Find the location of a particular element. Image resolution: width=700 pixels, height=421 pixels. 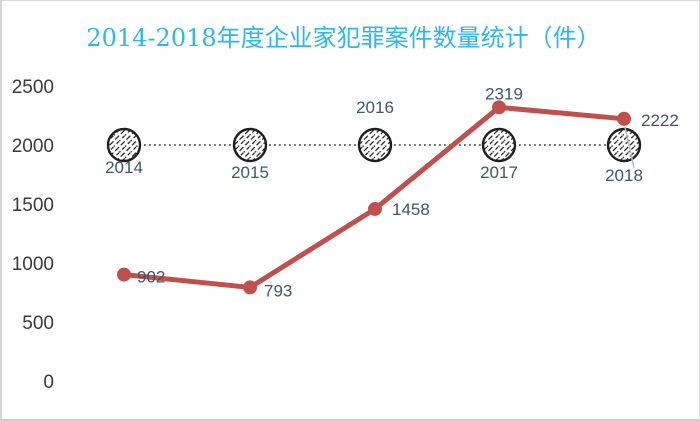

y-axis-tick-label: 1000 is located at coordinates (33, 264).